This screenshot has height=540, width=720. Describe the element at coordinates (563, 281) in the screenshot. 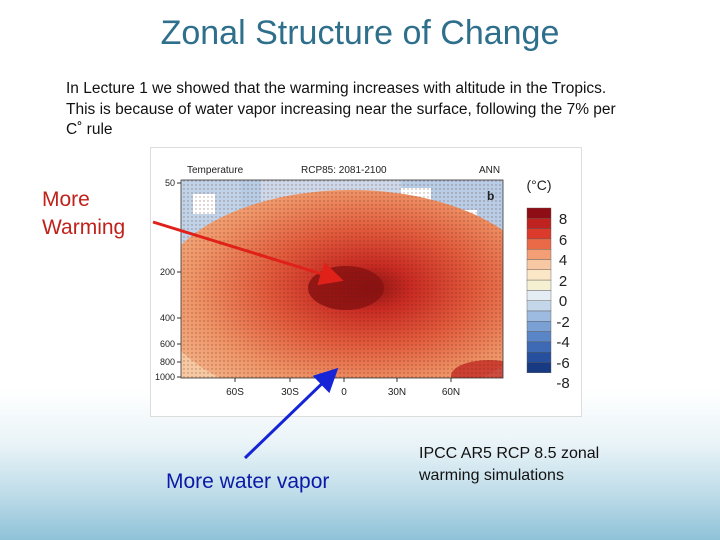

I see `colorbar-label: 2` at that location.